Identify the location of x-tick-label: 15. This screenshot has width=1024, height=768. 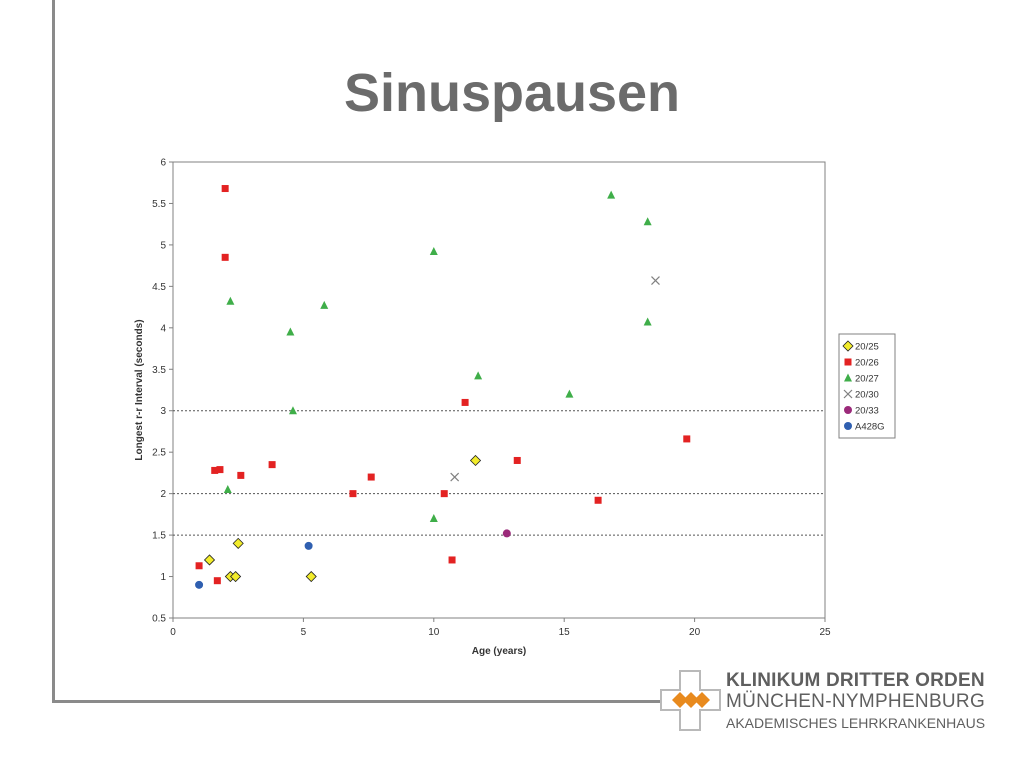
(565, 632).